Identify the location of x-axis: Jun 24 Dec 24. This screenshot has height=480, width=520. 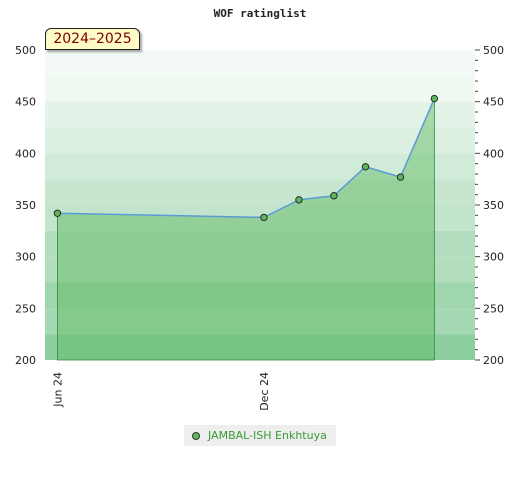
(161, 391).